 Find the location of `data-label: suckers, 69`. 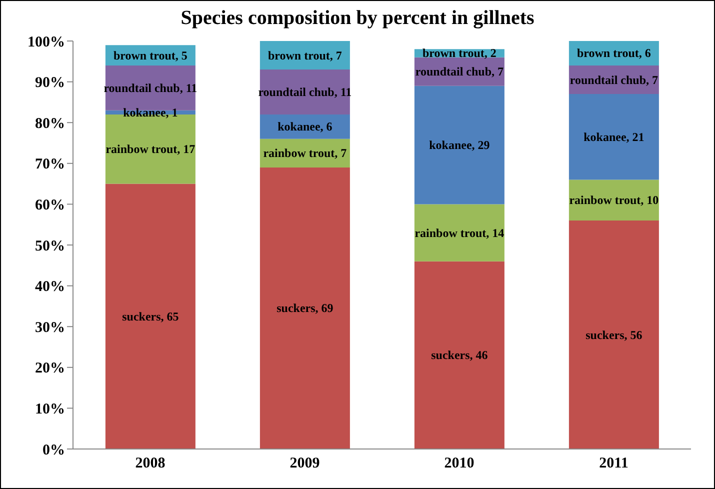

data-label: suckers, 69 is located at coordinates (305, 308).